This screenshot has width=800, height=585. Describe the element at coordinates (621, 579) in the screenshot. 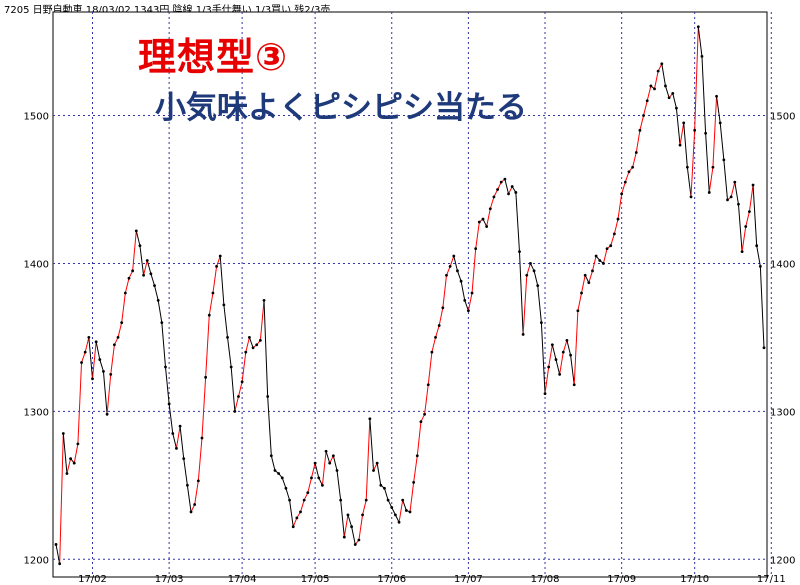

I see `x-tick-label: 17/09` at that location.